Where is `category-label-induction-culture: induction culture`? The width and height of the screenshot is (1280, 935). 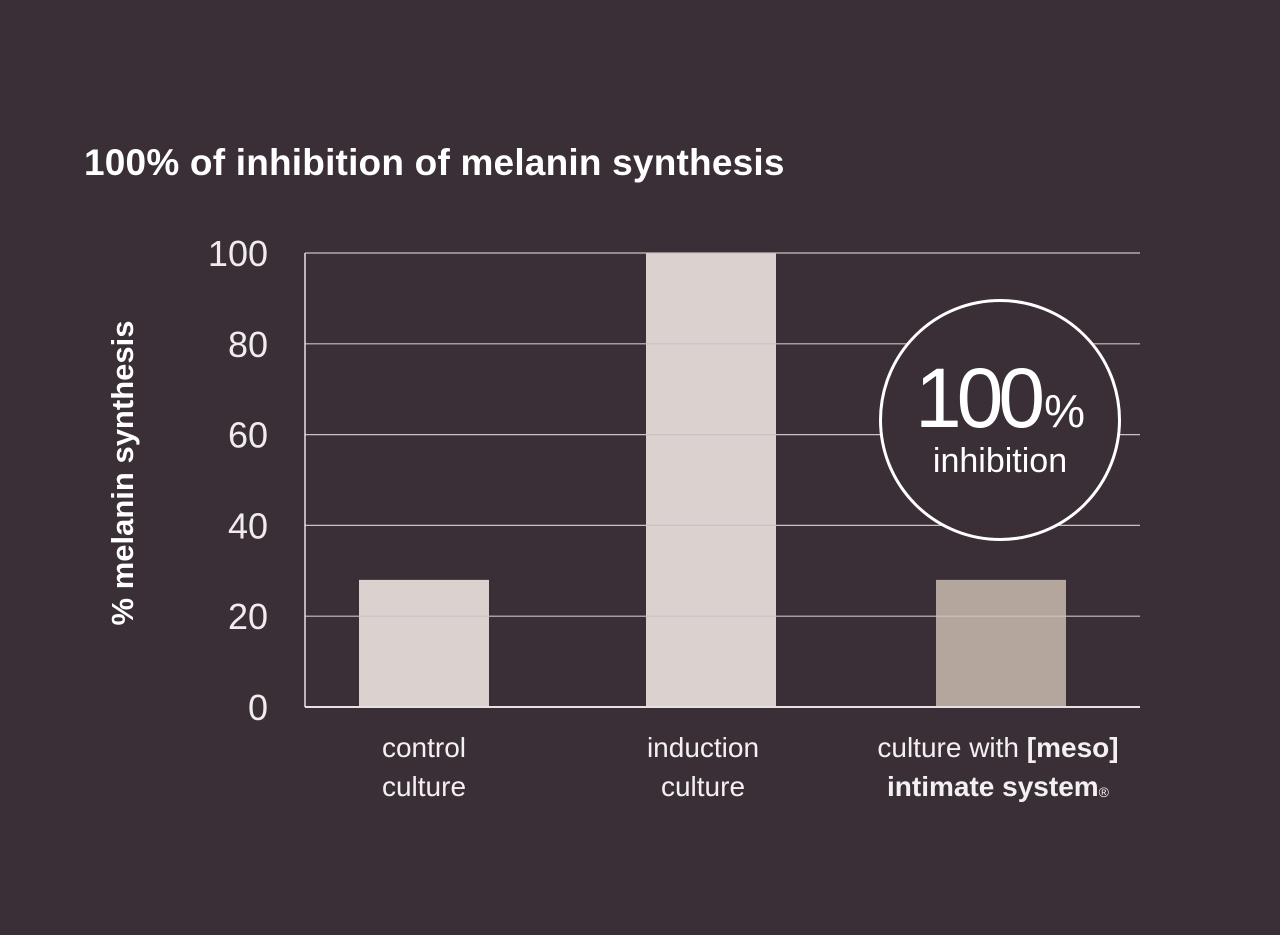 category-label-induction-culture: induction culture is located at coordinates (703, 767).